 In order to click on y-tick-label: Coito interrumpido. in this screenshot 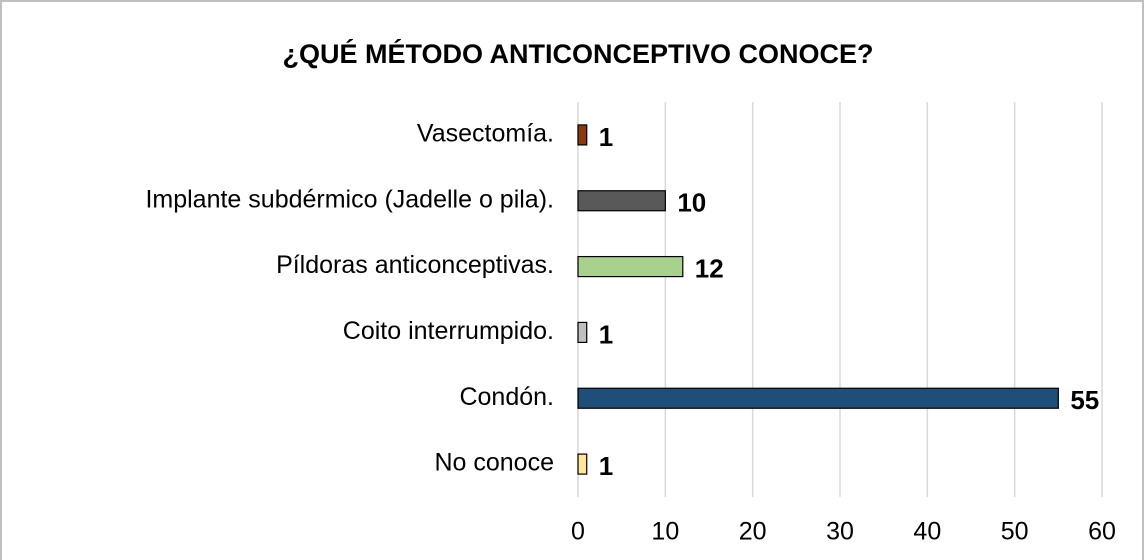, I will do `click(448, 331)`.